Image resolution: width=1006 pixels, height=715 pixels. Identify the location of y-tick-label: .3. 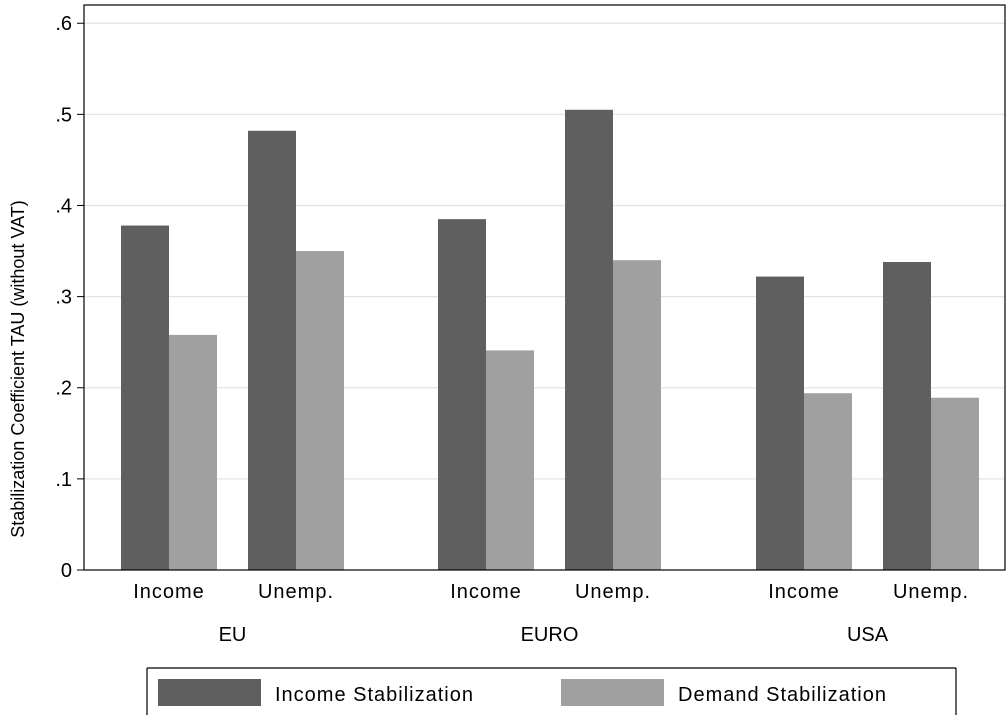
(63, 298).